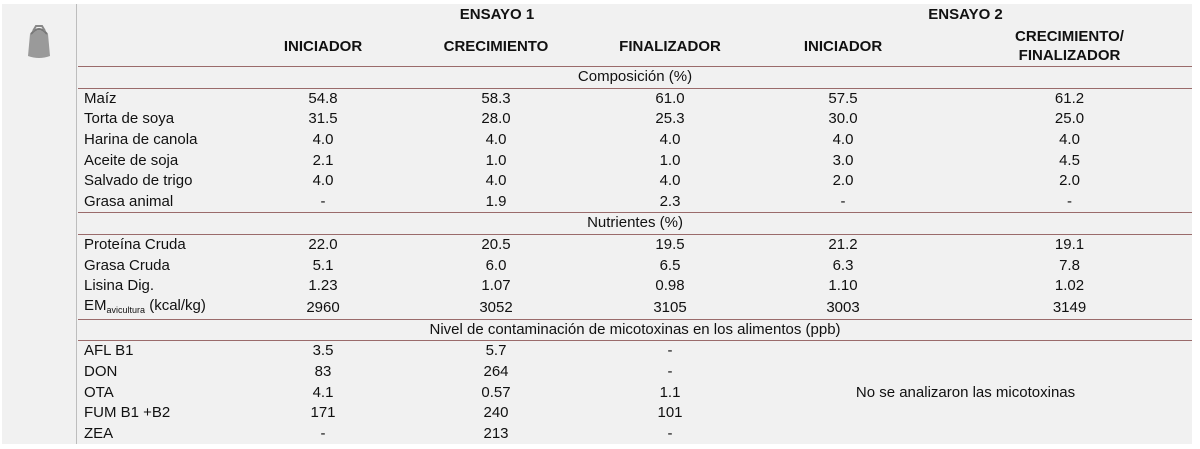  I want to click on value-cell: 61.0, so click(670, 98).